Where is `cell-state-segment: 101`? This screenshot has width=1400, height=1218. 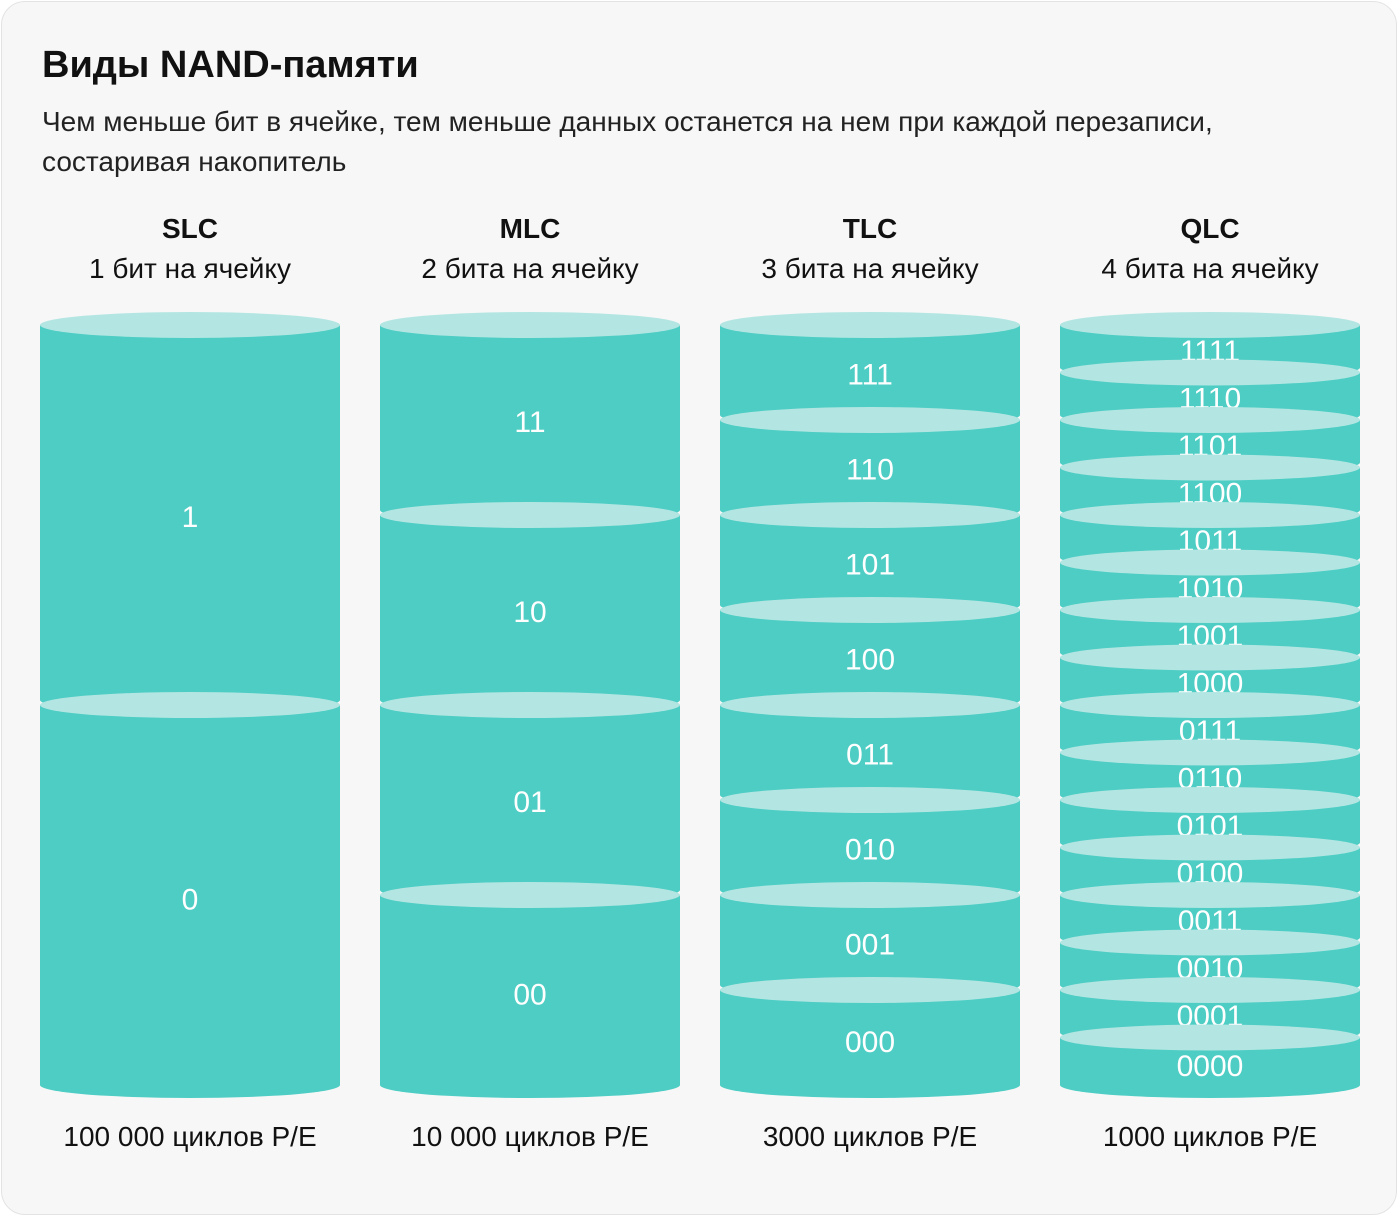
cell-state-segment: 101 is located at coordinates (870, 560).